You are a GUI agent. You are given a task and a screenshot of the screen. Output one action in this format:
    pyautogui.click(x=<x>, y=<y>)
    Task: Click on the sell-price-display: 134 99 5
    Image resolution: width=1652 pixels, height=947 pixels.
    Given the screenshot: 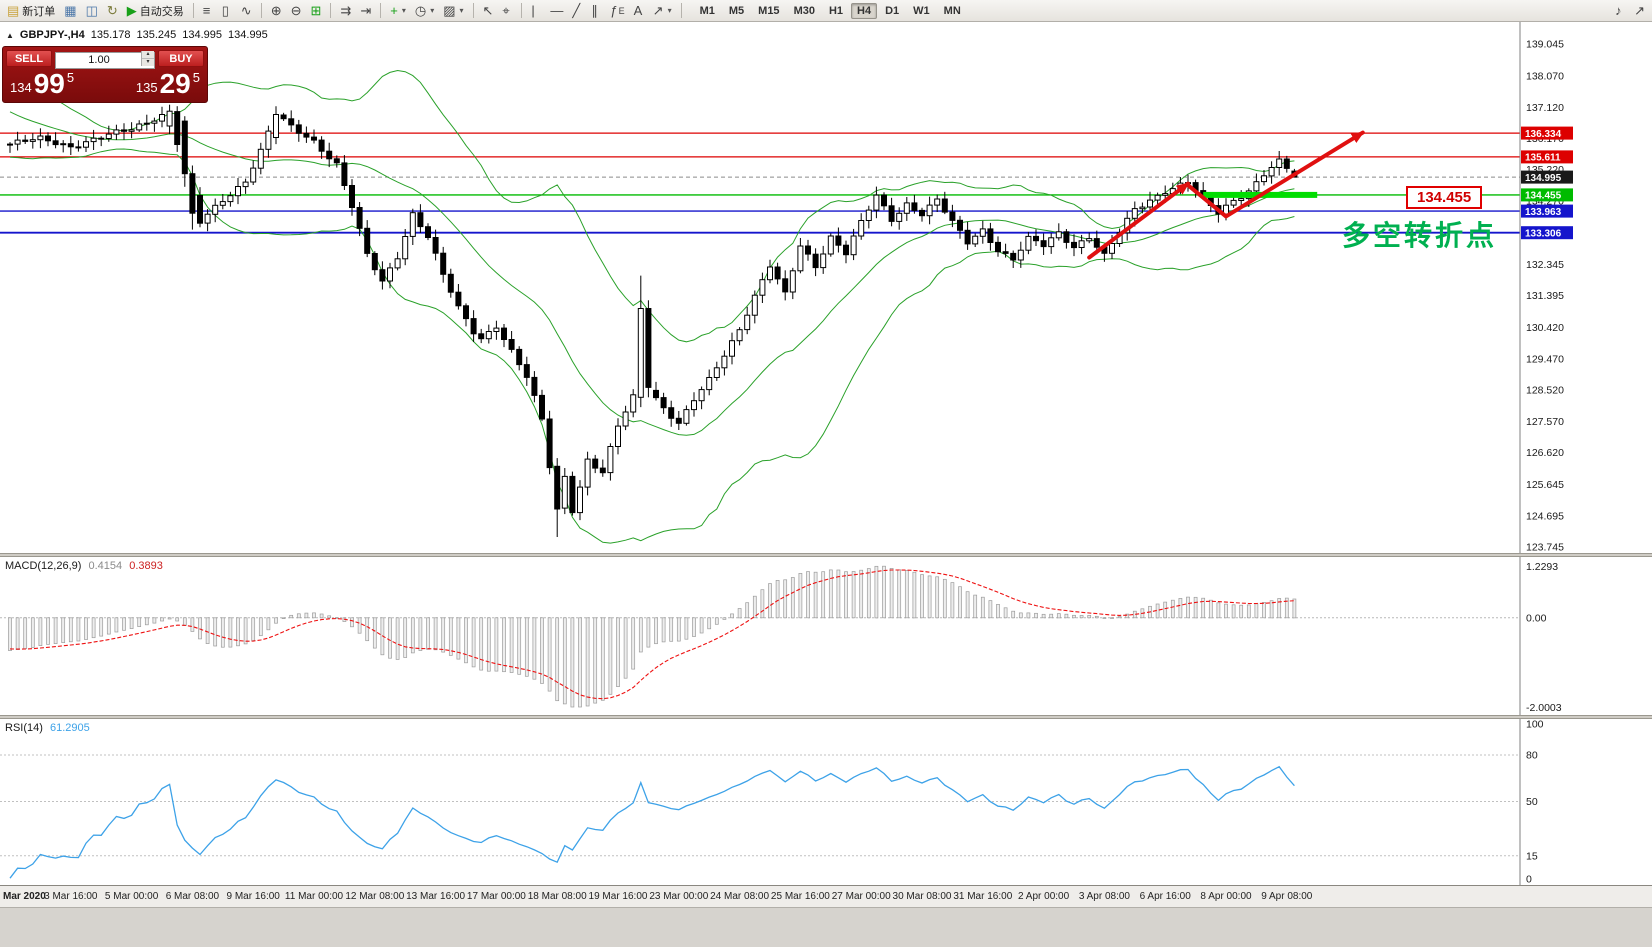 What is the action you would take?
    pyautogui.click(x=42, y=84)
    